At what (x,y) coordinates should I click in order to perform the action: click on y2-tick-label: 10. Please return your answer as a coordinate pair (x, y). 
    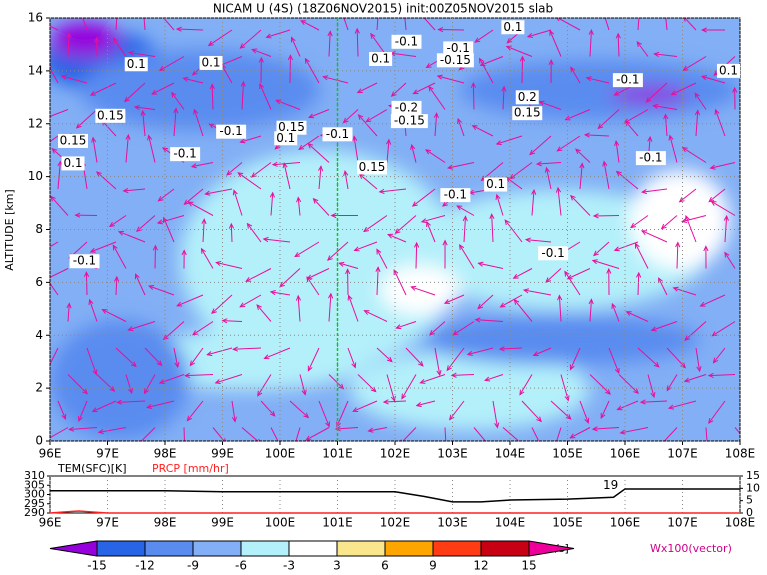
    Looking at the image, I should click on (753, 487).